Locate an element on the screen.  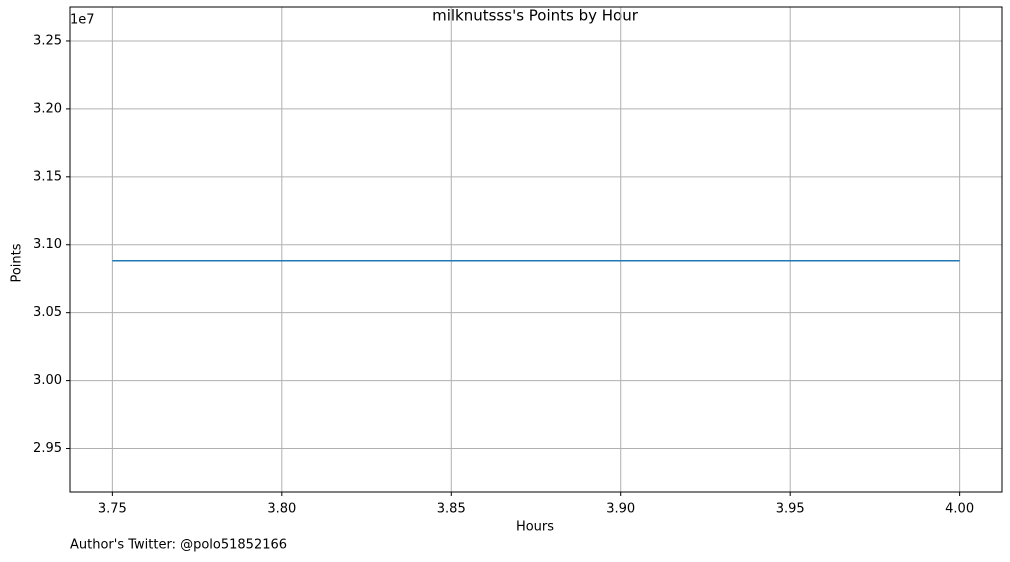
x-axis-label: Hours is located at coordinates (535, 527).